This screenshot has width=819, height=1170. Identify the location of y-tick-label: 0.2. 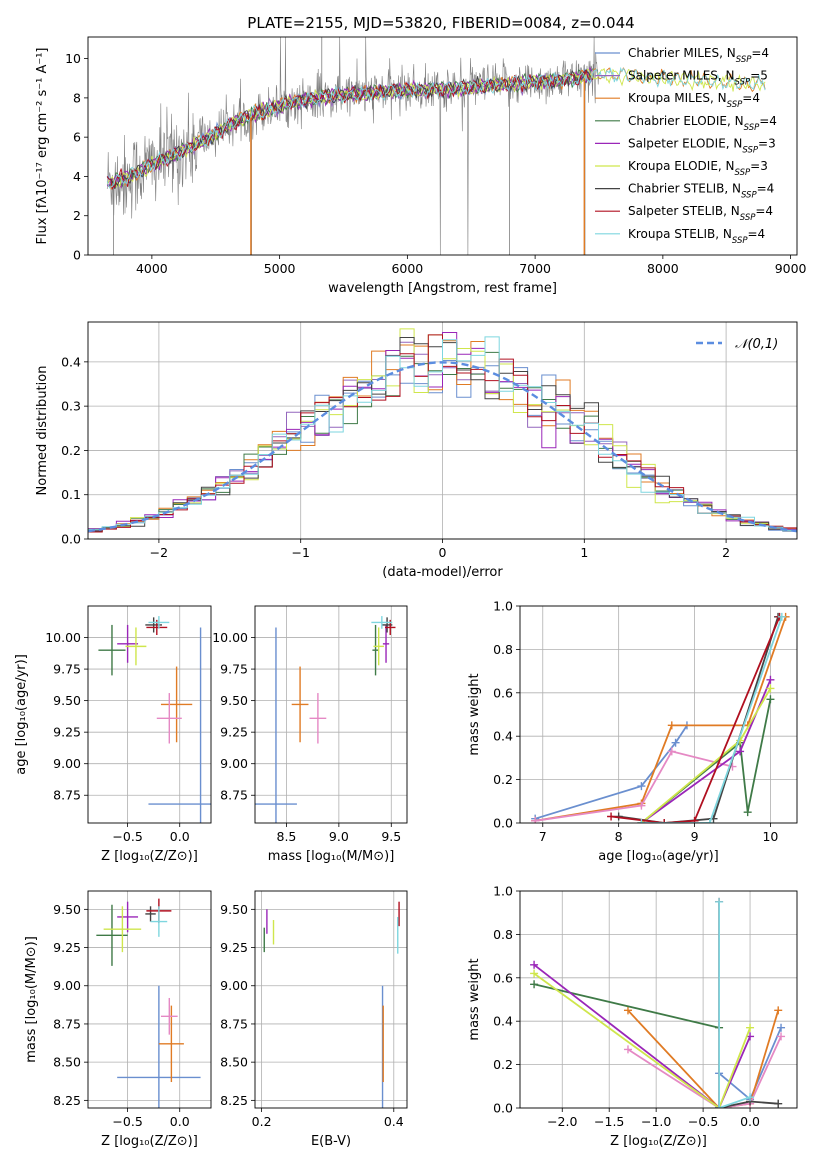
(503, 1064).